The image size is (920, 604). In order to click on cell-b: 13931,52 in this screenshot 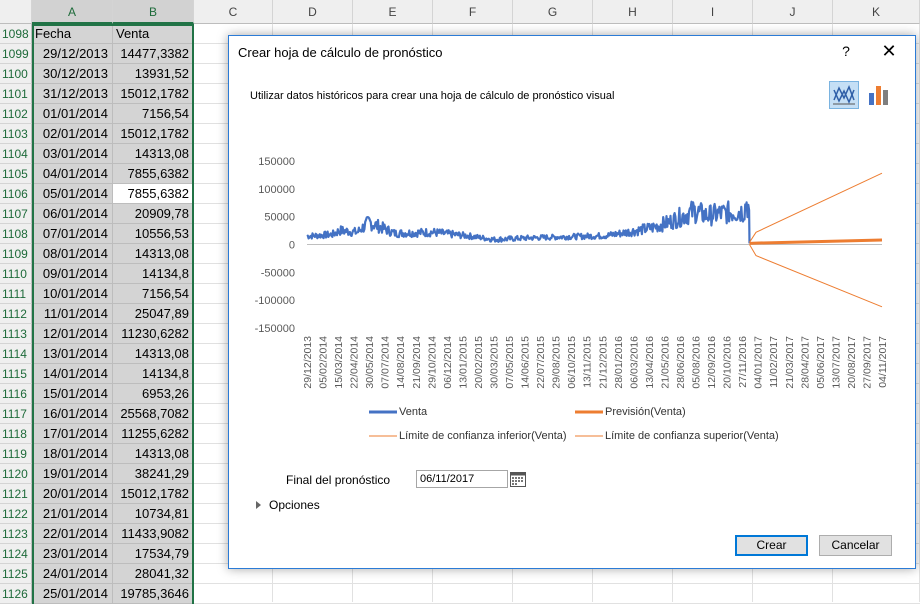, I will do `click(153, 74)`.